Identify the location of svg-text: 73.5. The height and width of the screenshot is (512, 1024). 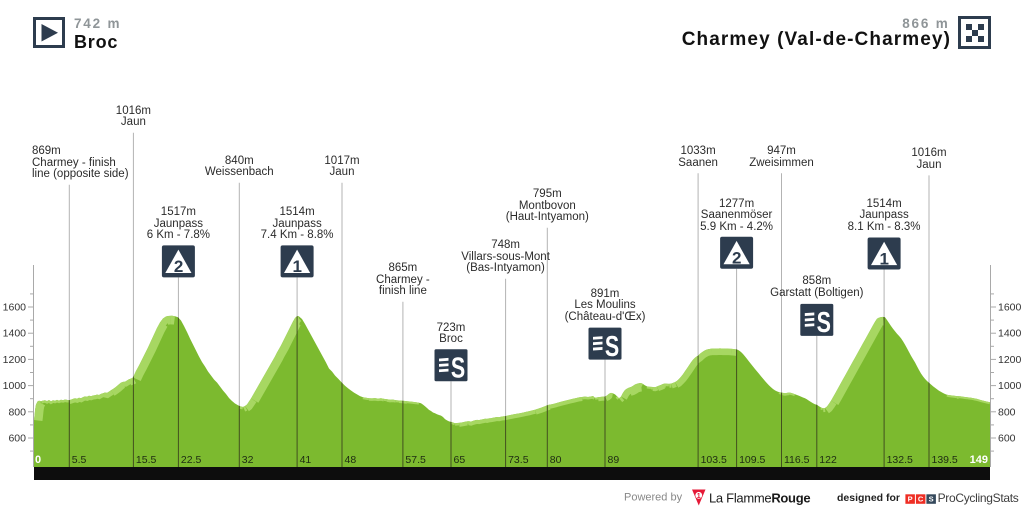
(518, 460).